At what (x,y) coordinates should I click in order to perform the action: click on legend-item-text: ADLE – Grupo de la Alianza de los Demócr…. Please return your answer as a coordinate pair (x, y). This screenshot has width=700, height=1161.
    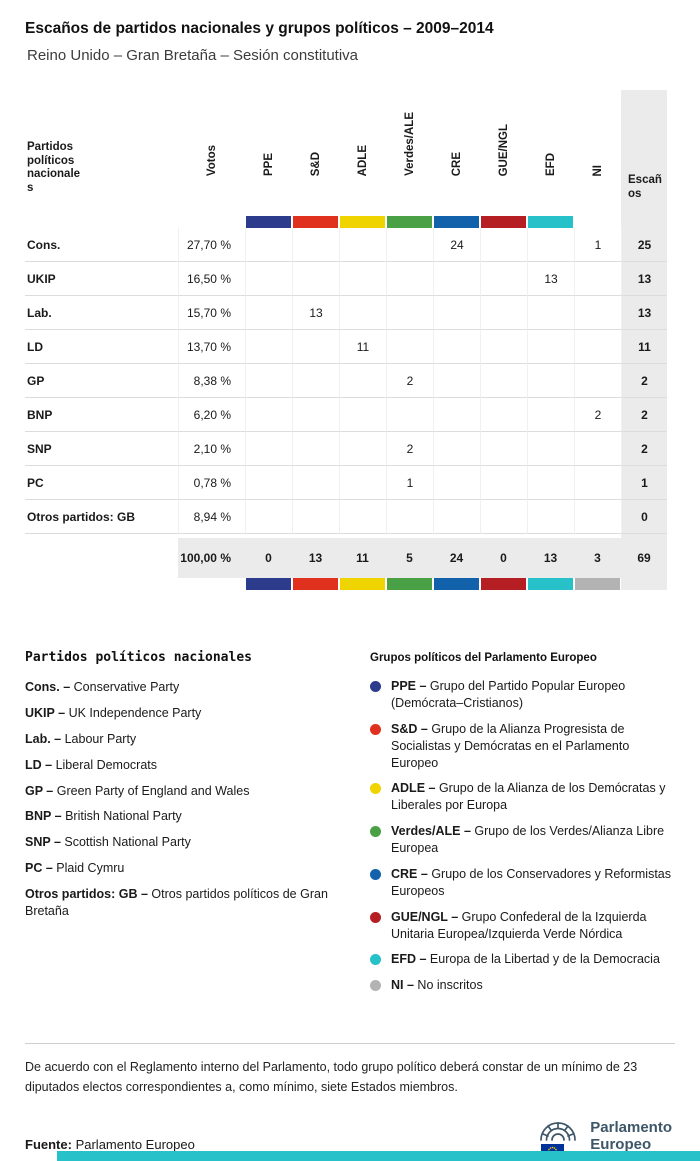
    Looking at the image, I should click on (533, 797).